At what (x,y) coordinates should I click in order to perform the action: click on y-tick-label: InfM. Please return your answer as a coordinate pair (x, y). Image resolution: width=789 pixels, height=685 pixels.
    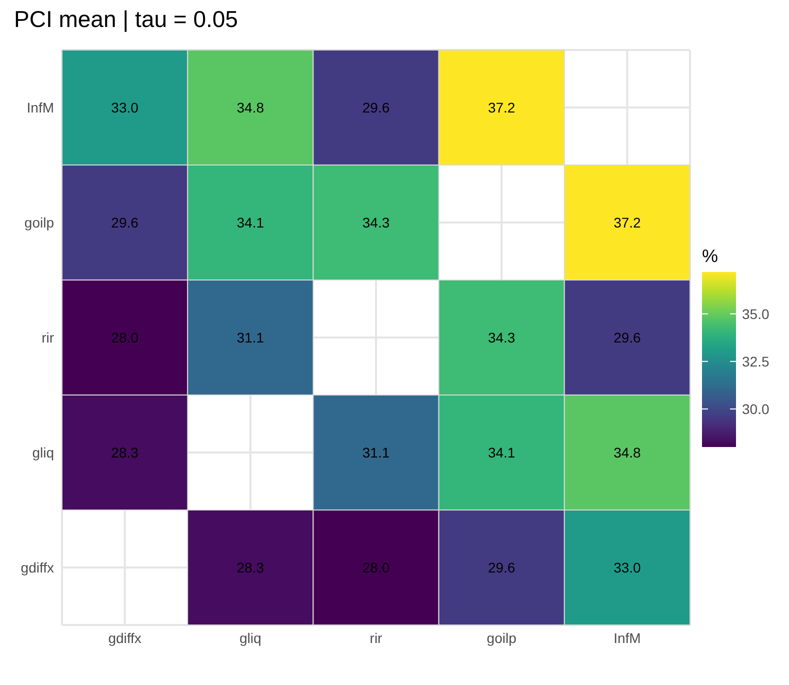
    Looking at the image, I should click on (40, 107).